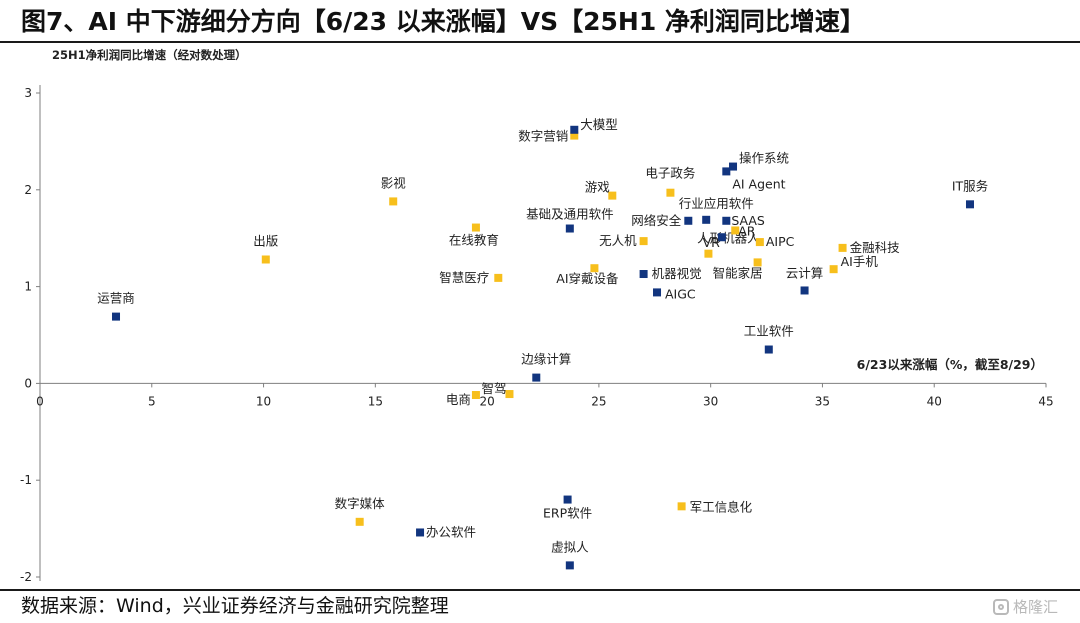 Image resolution: width=1080 pixels, height=623 pixels. Describe the element at coordinates (28, 383) in the screenshot. I see `y-tick-label: 0` at that location.